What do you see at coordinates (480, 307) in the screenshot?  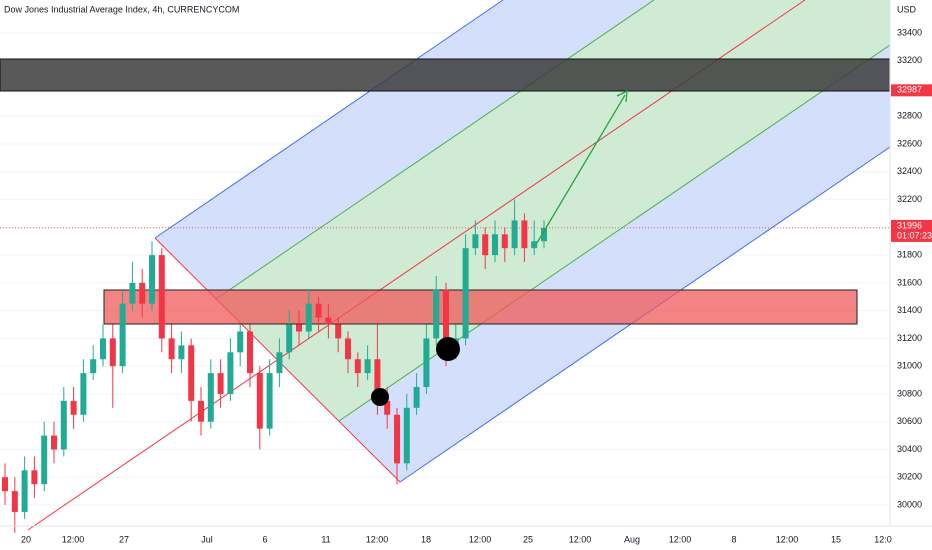 I see `support-zone` at bounding box center [480, 307].